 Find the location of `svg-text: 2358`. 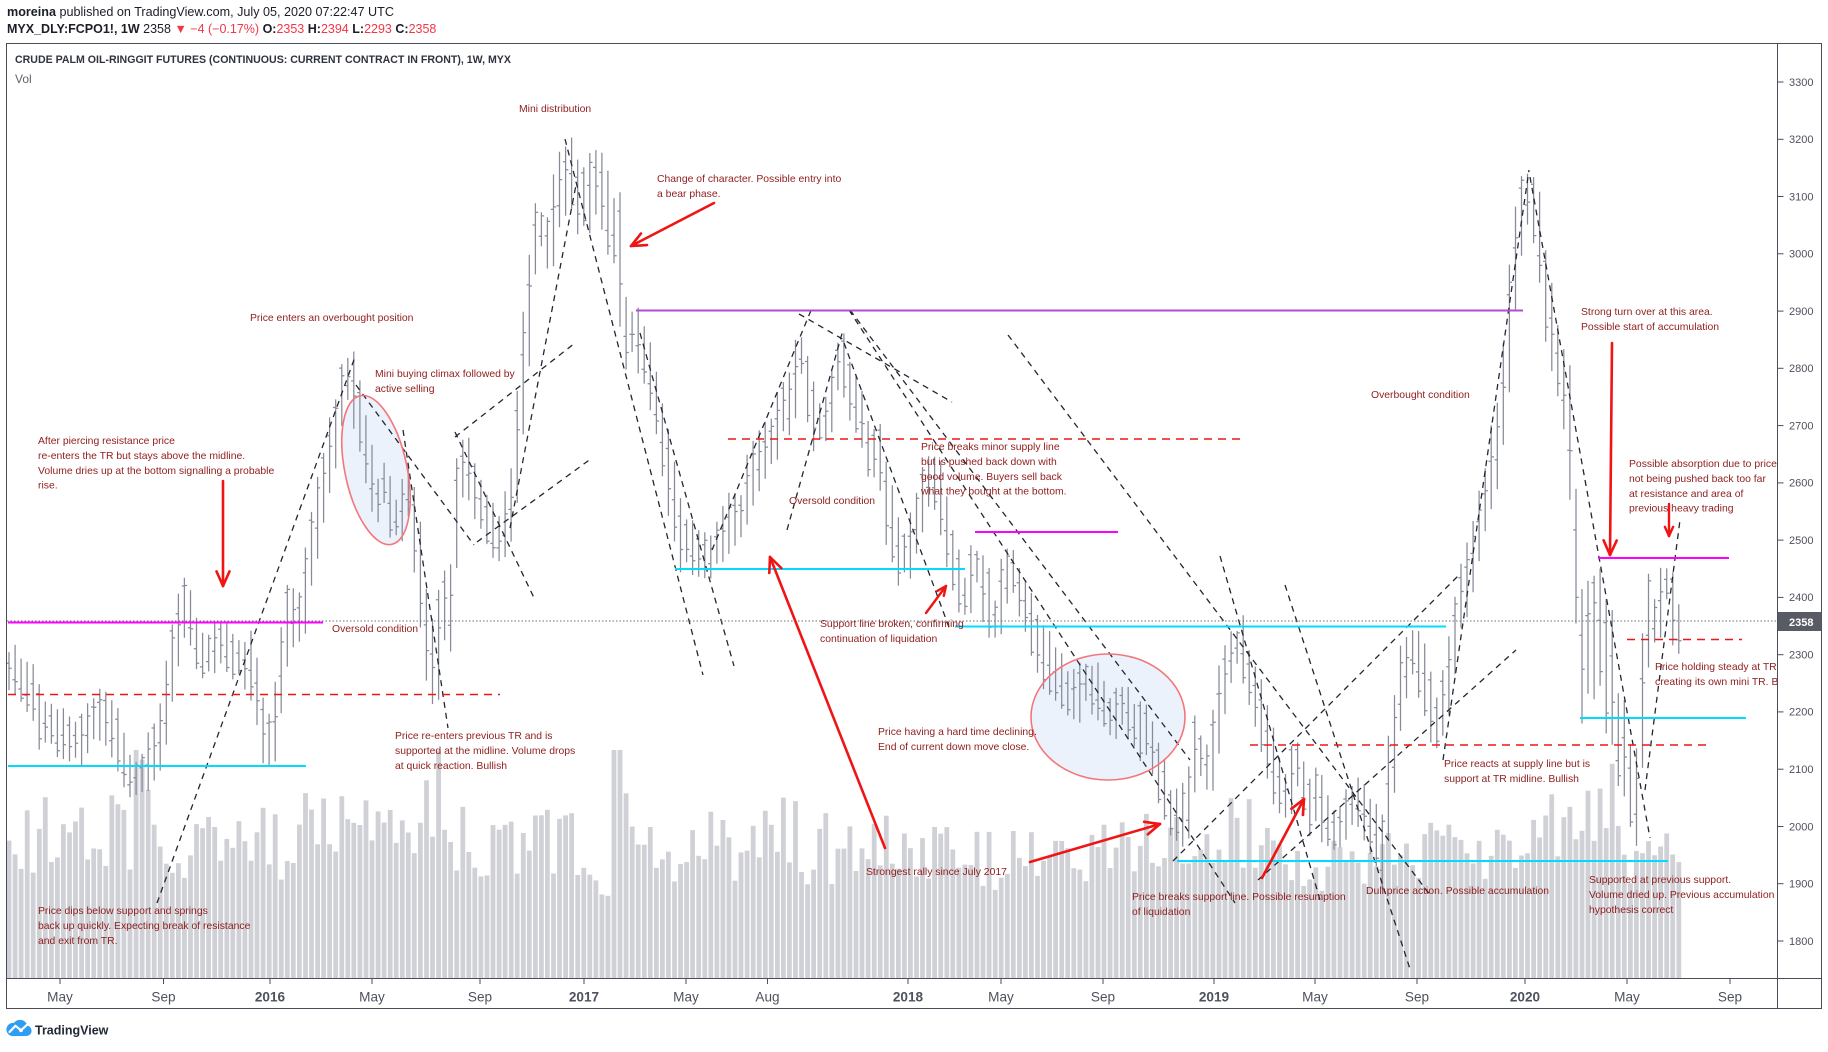

svg-text: 2358 is located at coordinates (1801, 623).